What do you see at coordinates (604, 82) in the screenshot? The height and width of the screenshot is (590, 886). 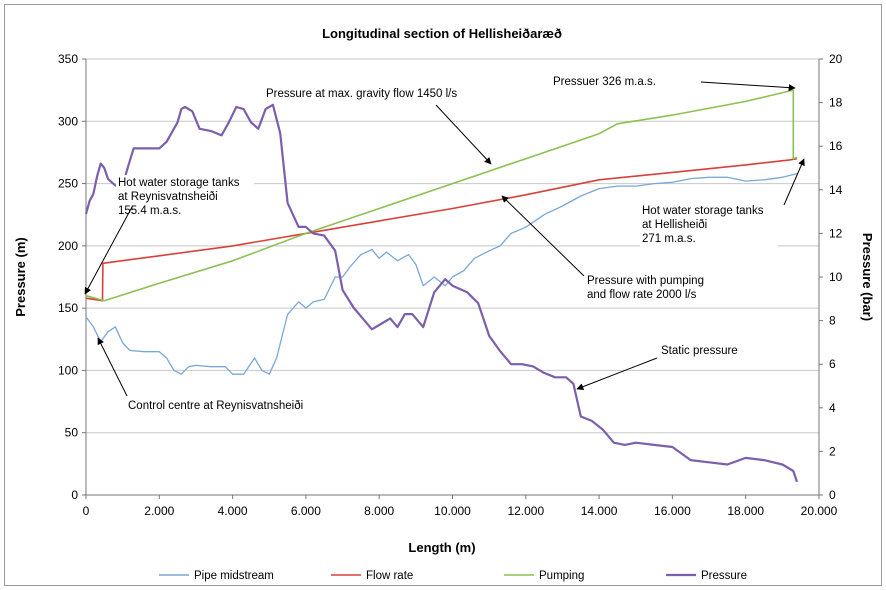 I see `annotation-text: Pressuer 326 m.a.s.` at bounding box center [604, 82].